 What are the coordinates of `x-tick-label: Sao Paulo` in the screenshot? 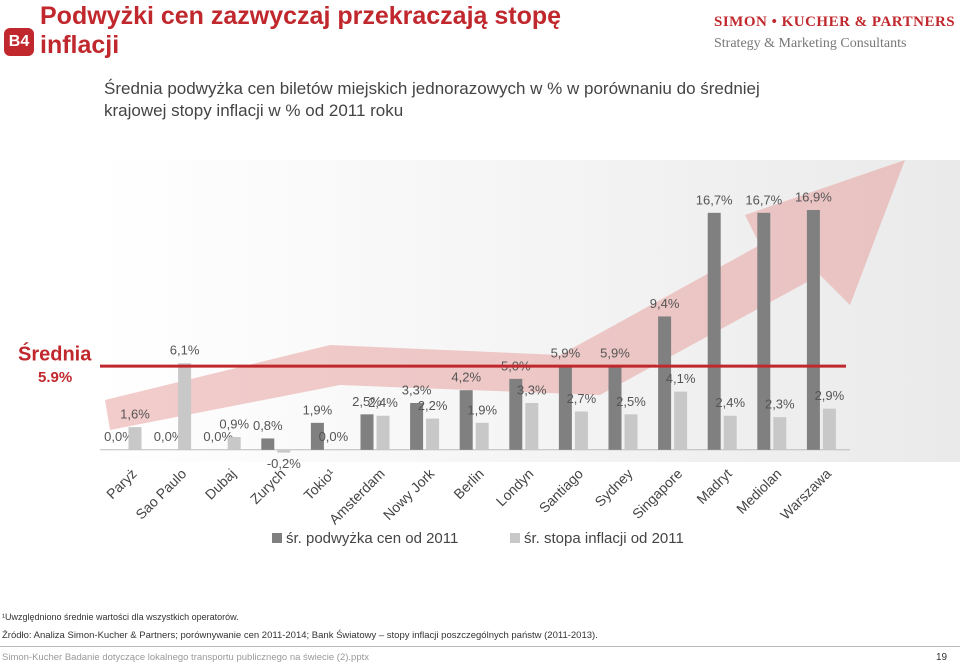 It's located at (160, 493).